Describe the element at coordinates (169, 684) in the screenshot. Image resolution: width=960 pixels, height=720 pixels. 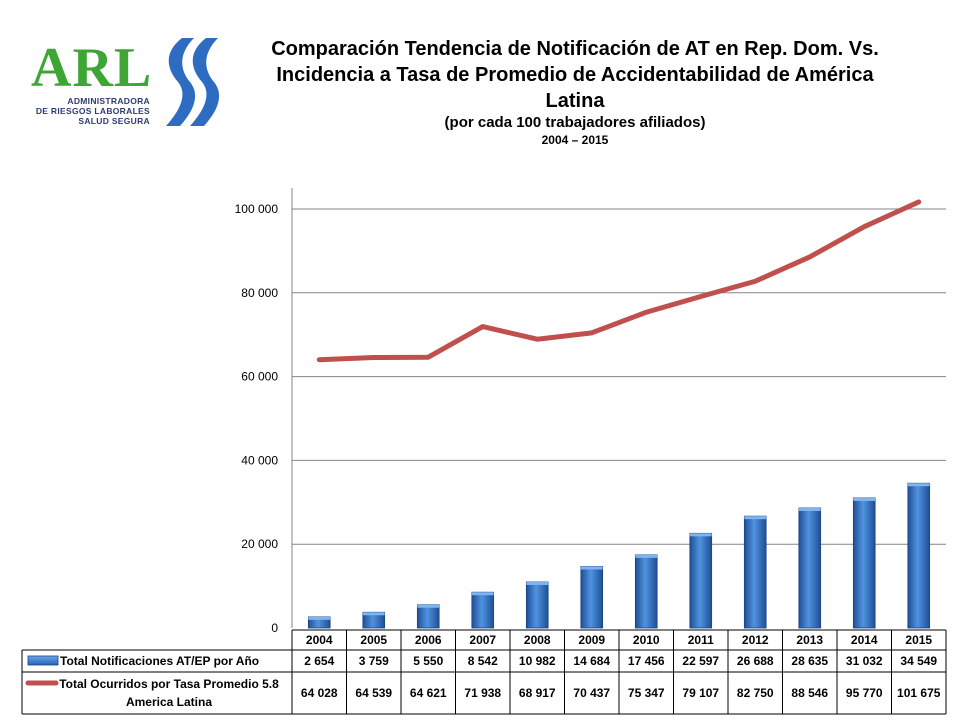
I see `series-name-line: Total Ocurridos por Tasa Promedio 5.8` at that location.